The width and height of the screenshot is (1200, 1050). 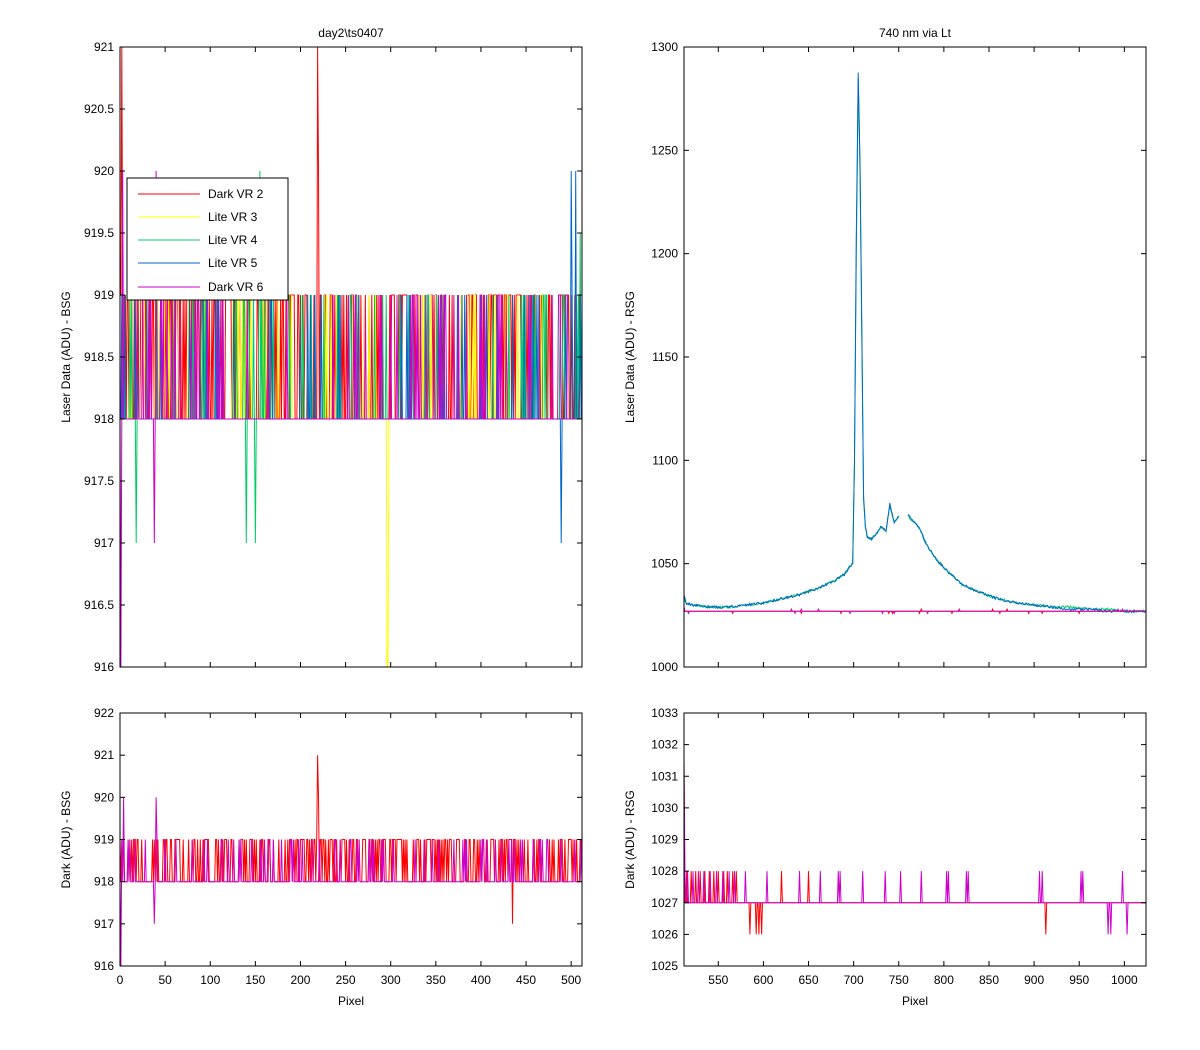 I want to click on y-tick-label: 1026, so click(x=664, y=934).